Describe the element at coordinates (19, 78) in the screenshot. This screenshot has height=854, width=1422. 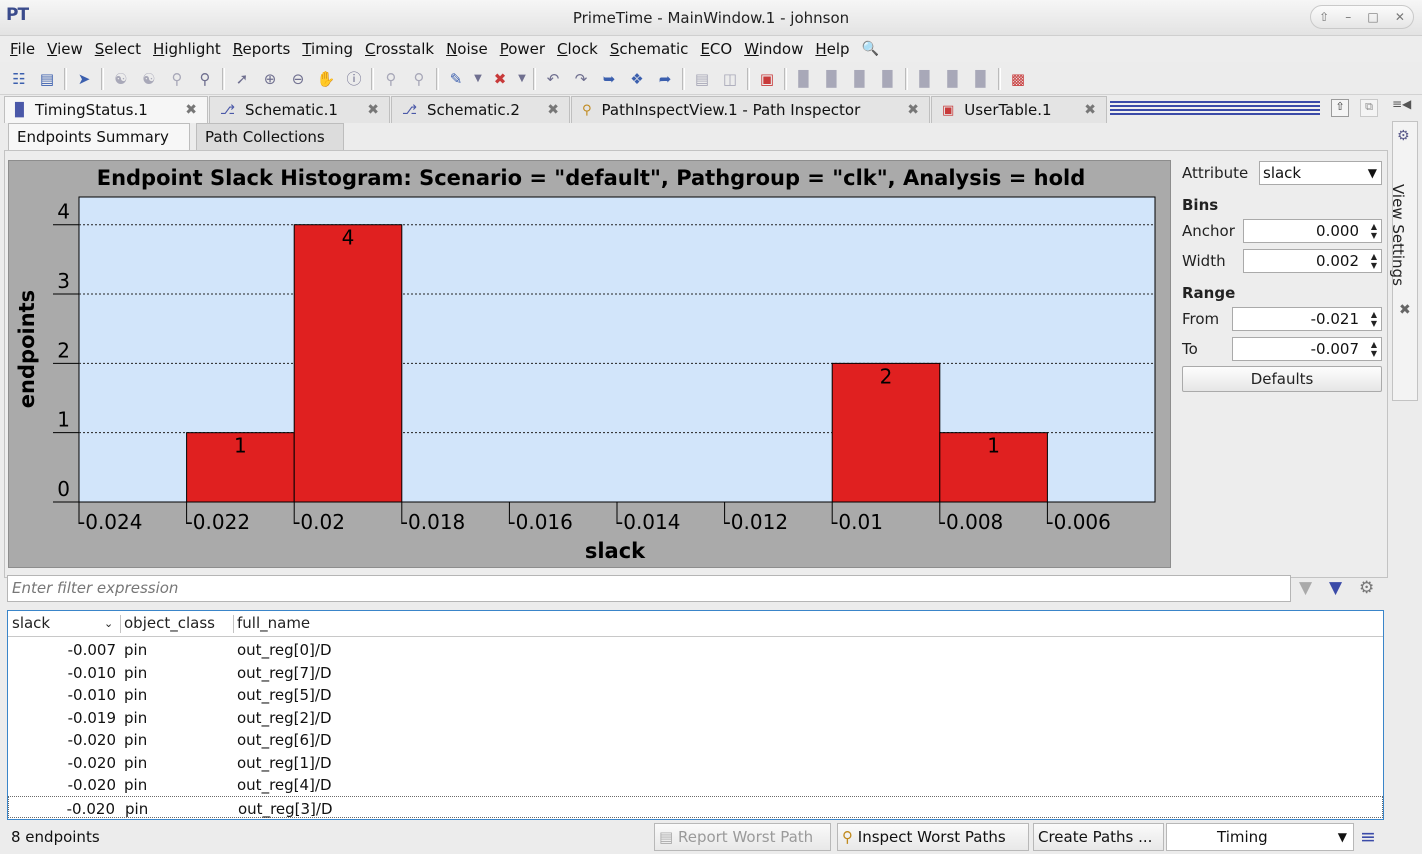
I see `hierarchy-icon: ☷` at that location.